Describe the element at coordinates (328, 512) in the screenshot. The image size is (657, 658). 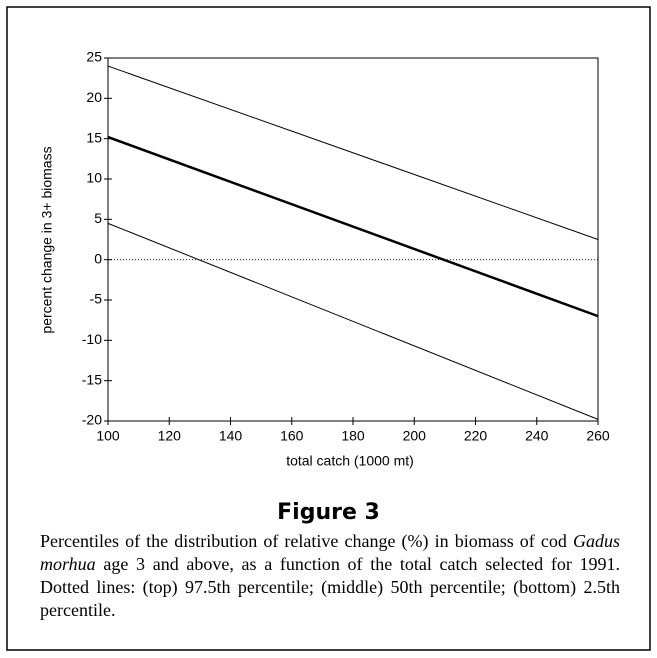
I see `figure-label: Figure 3` at that location.